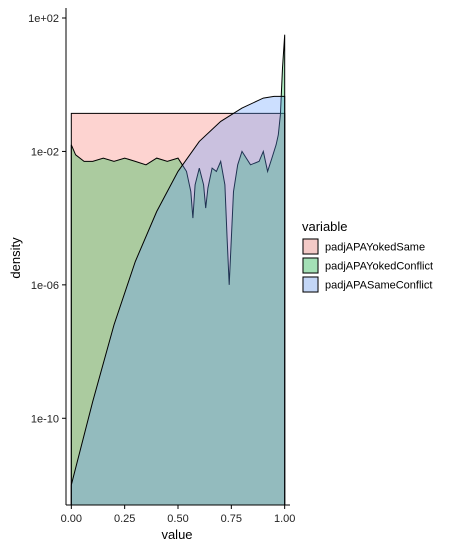 The image size is (464, 549). Describe the element at coordinates (325, 226) in the screenshot. I see `legend-title: variable` at that location.